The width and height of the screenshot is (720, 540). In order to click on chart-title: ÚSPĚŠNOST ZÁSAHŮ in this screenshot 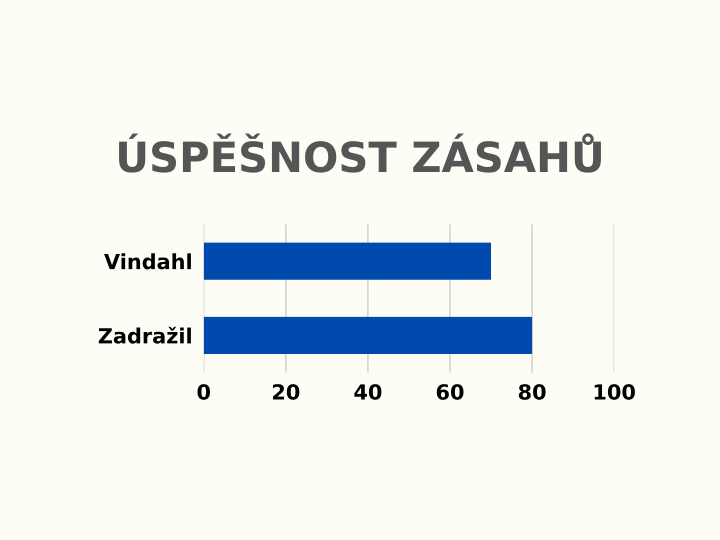, I will do `click(360, 153)`.